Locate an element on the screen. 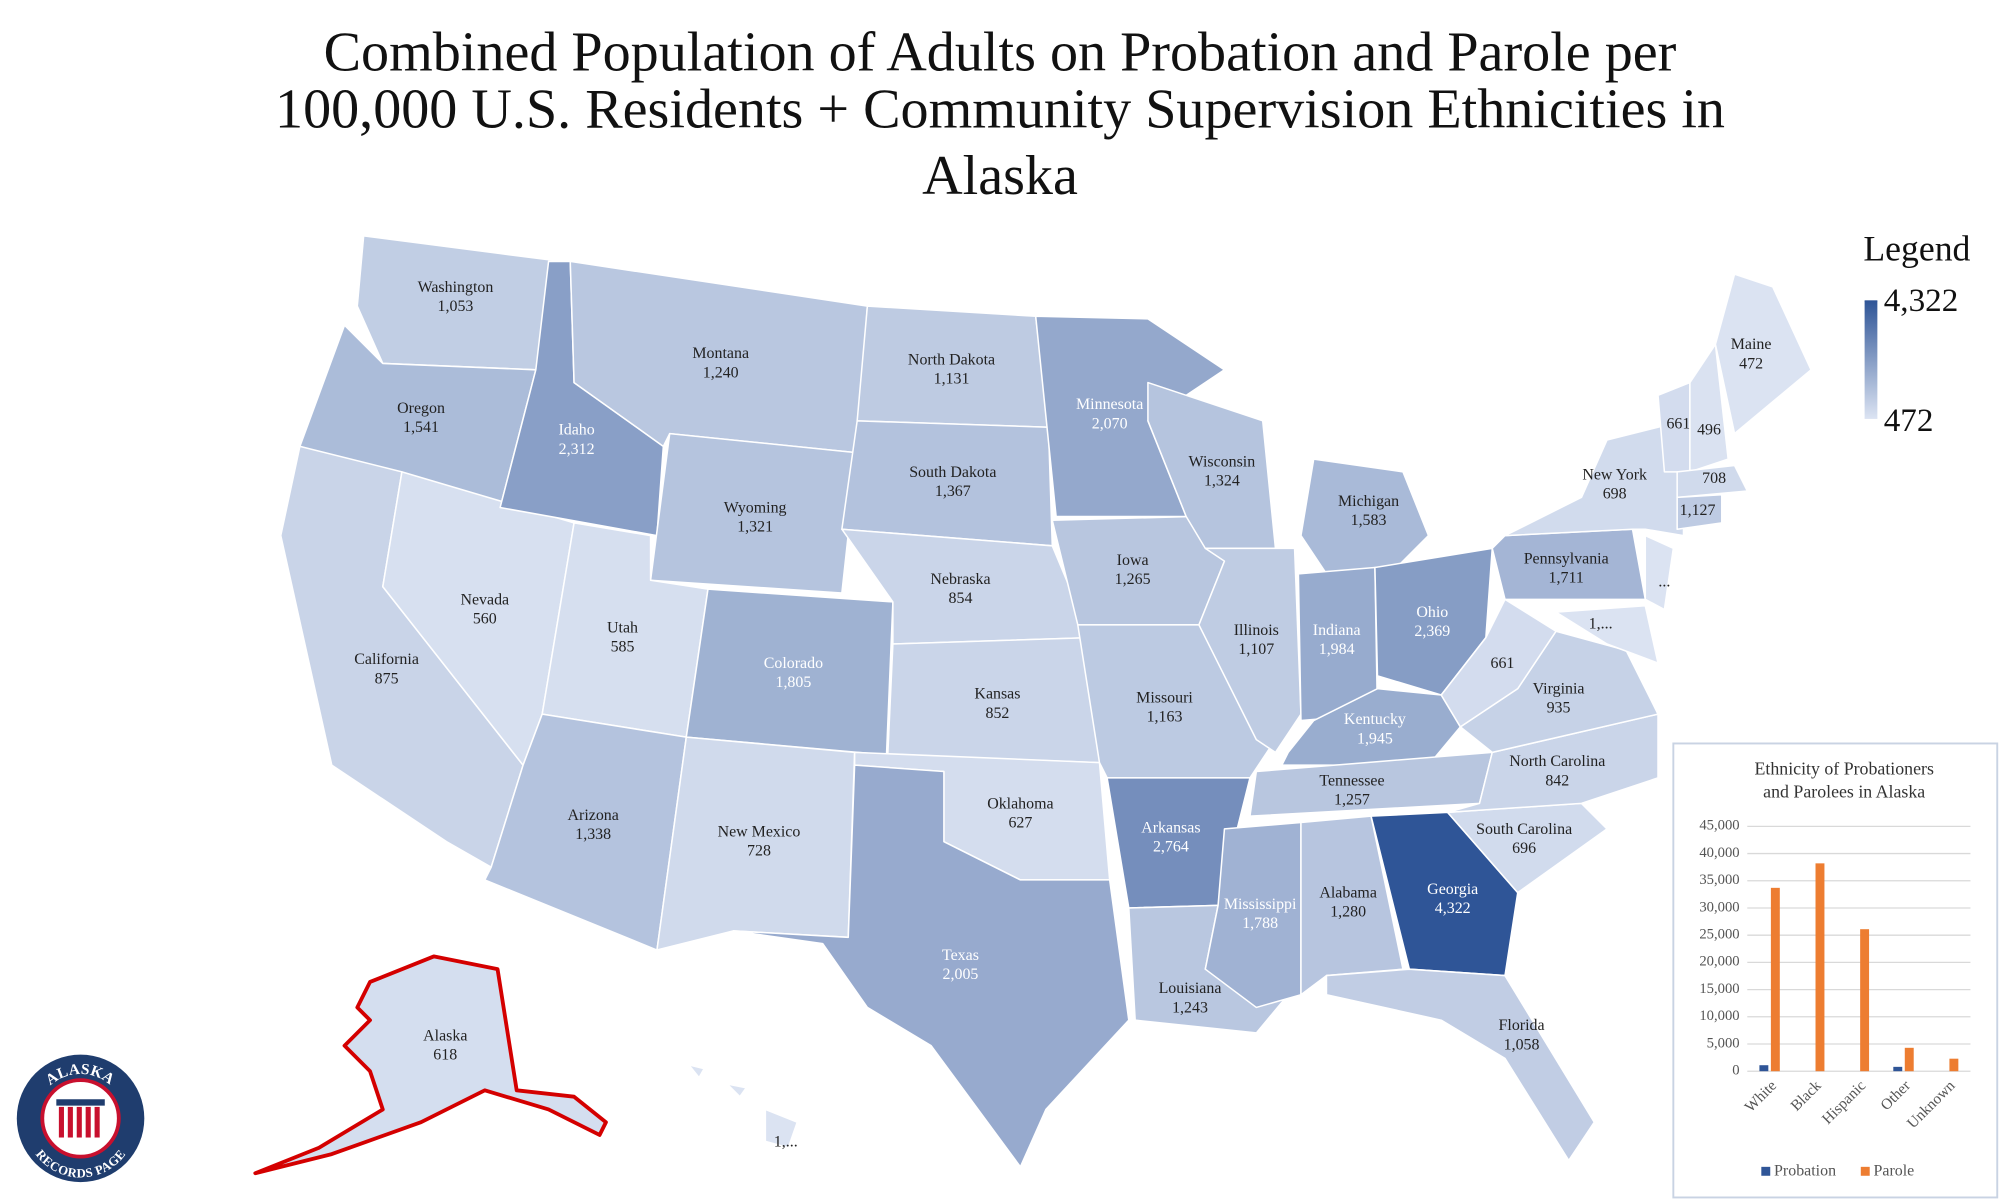 The height and width of the screenshot is (1200, 2000). state-value: 854 is located at coordinates (961, 598).